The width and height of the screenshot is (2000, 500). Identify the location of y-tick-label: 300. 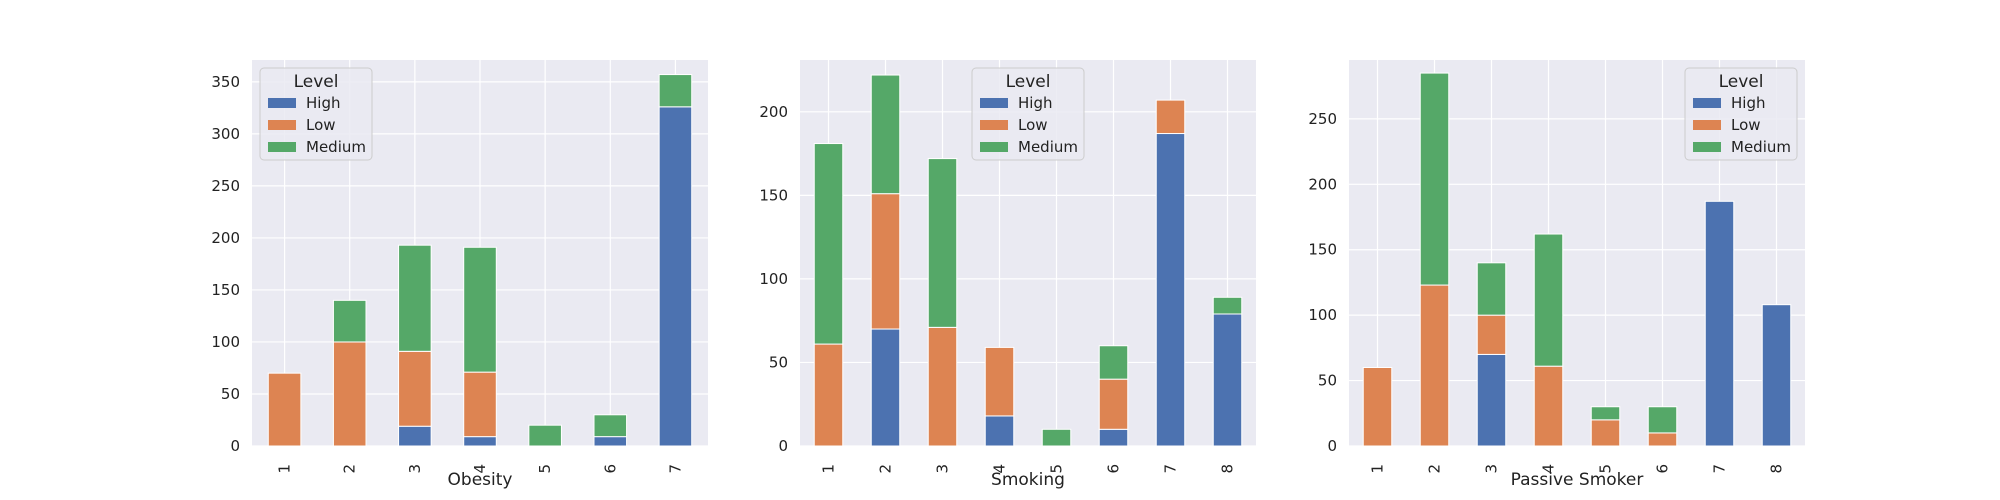
(225, 134).